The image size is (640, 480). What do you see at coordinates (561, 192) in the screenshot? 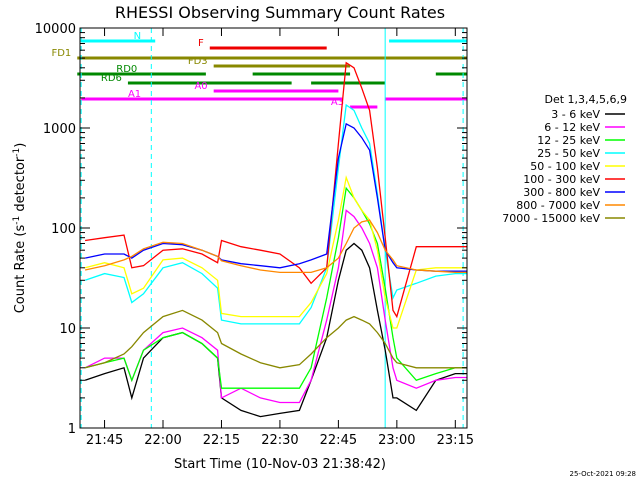
I see `legend-label-6: 300 - 800 keV` at bounding box center [561, 192].